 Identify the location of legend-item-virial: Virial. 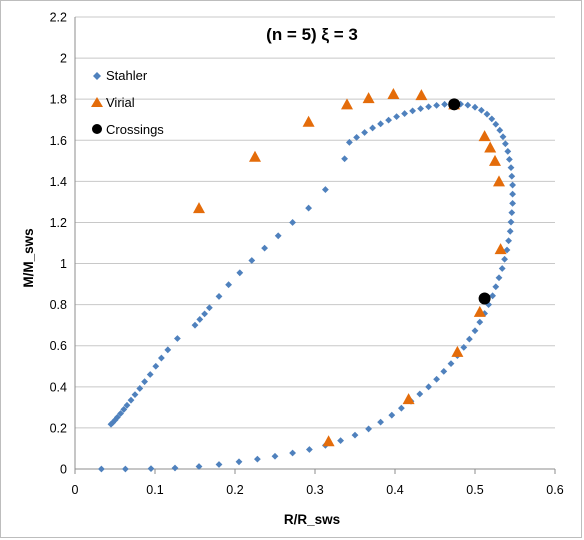
(113, 102).